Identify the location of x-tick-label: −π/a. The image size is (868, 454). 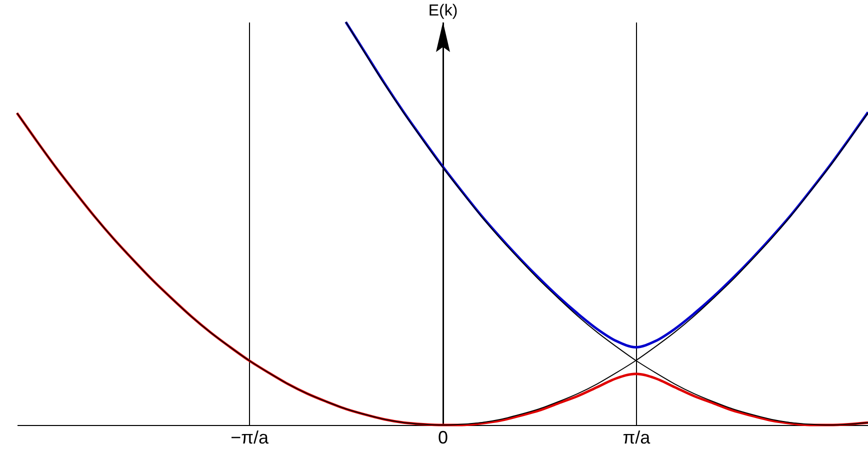
(250, 438).